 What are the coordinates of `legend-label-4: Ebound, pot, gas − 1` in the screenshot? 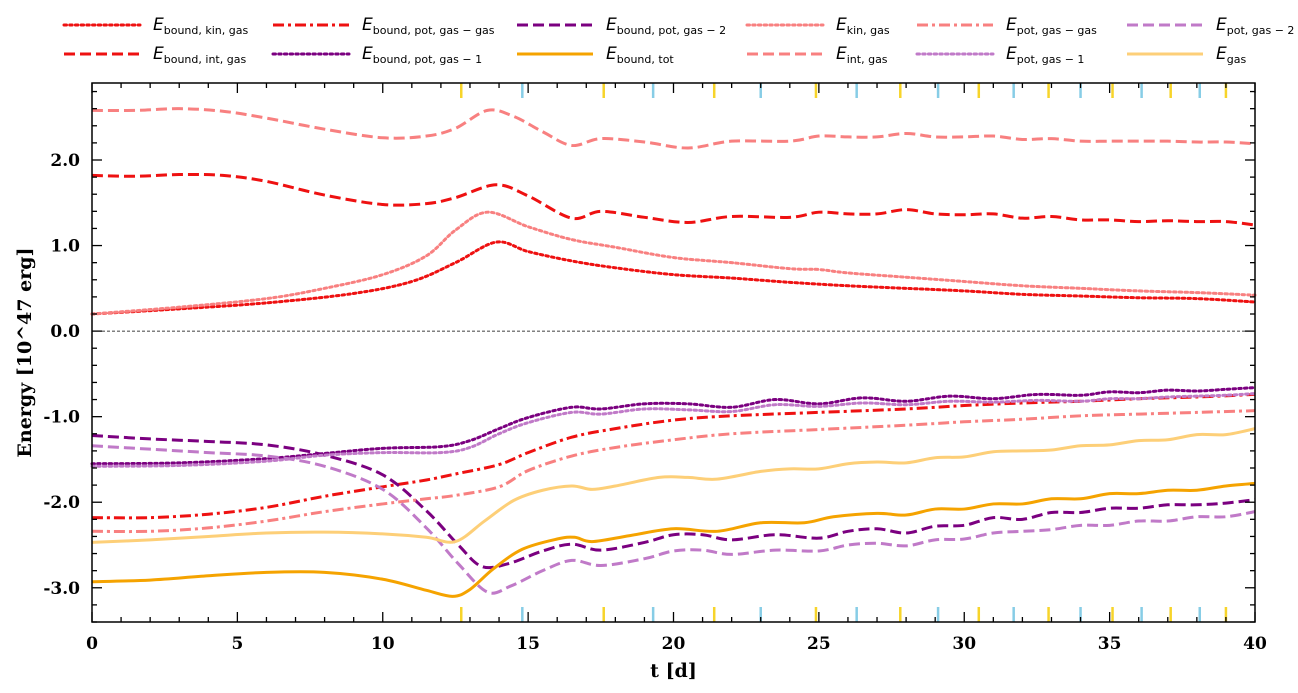 It's located at (422, 55).